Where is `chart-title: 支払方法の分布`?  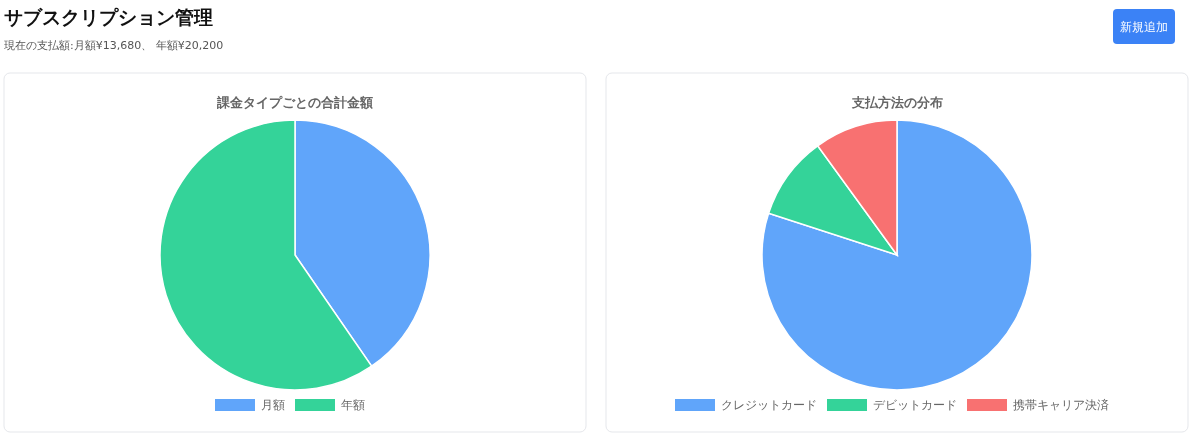 chart-title: 支払方法の分布 is located at coordinates (896, 102).